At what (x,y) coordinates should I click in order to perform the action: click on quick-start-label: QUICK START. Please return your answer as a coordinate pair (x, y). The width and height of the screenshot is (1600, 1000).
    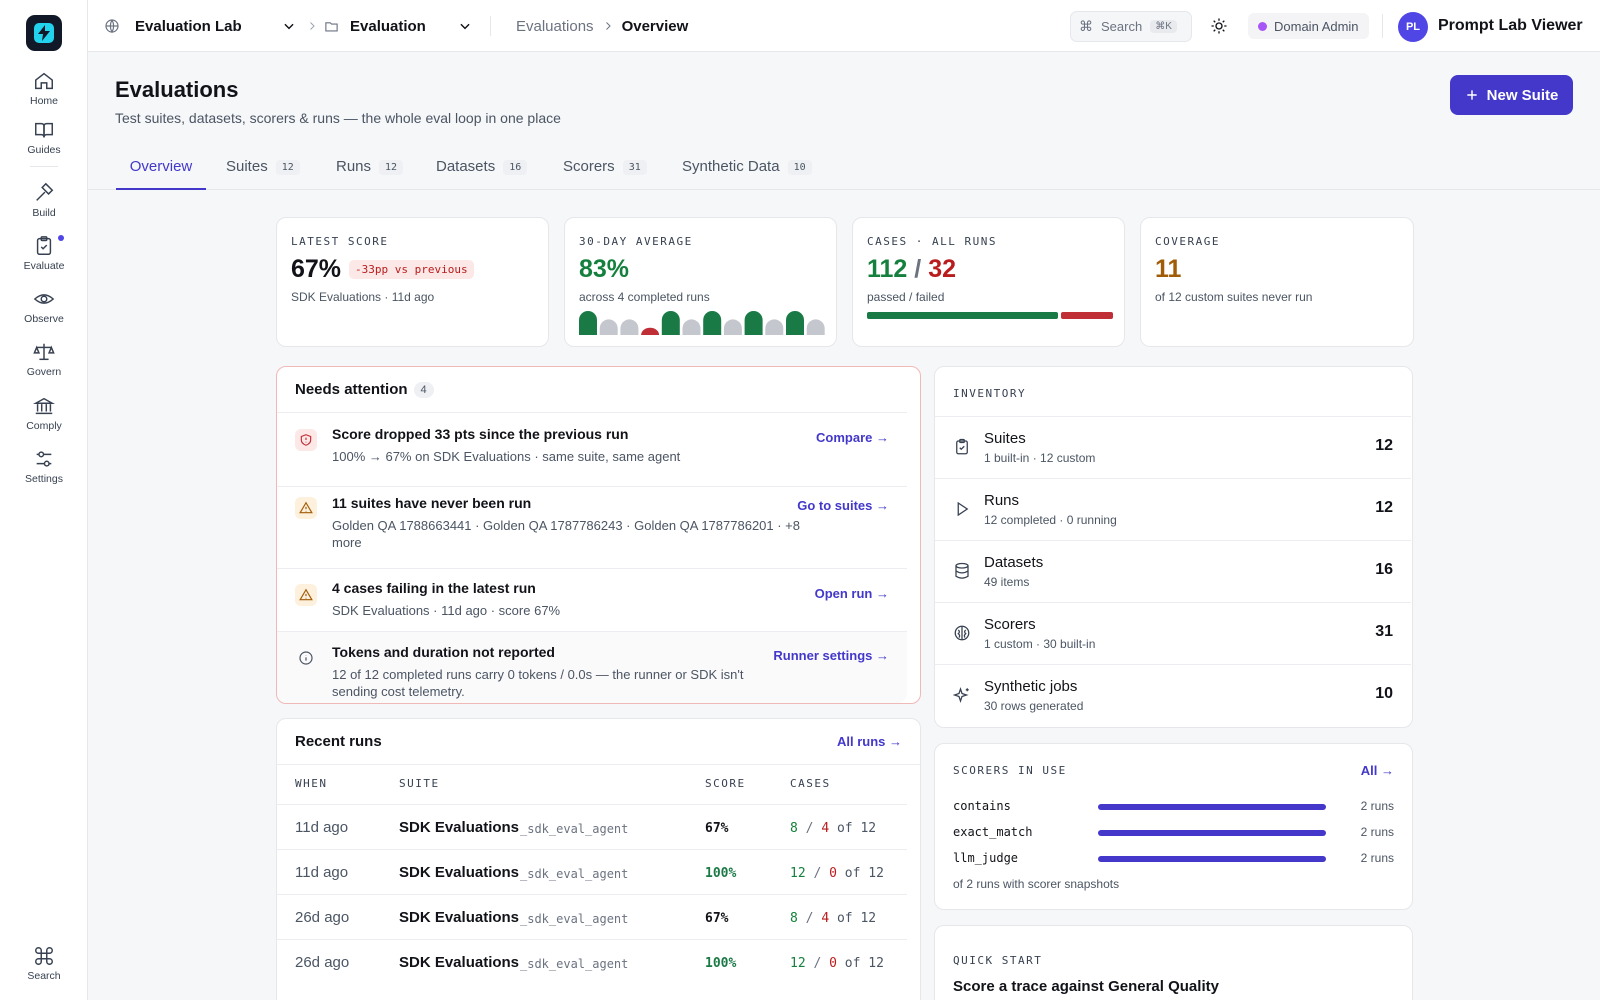
    Looking at the image, I should click on (998, 960).